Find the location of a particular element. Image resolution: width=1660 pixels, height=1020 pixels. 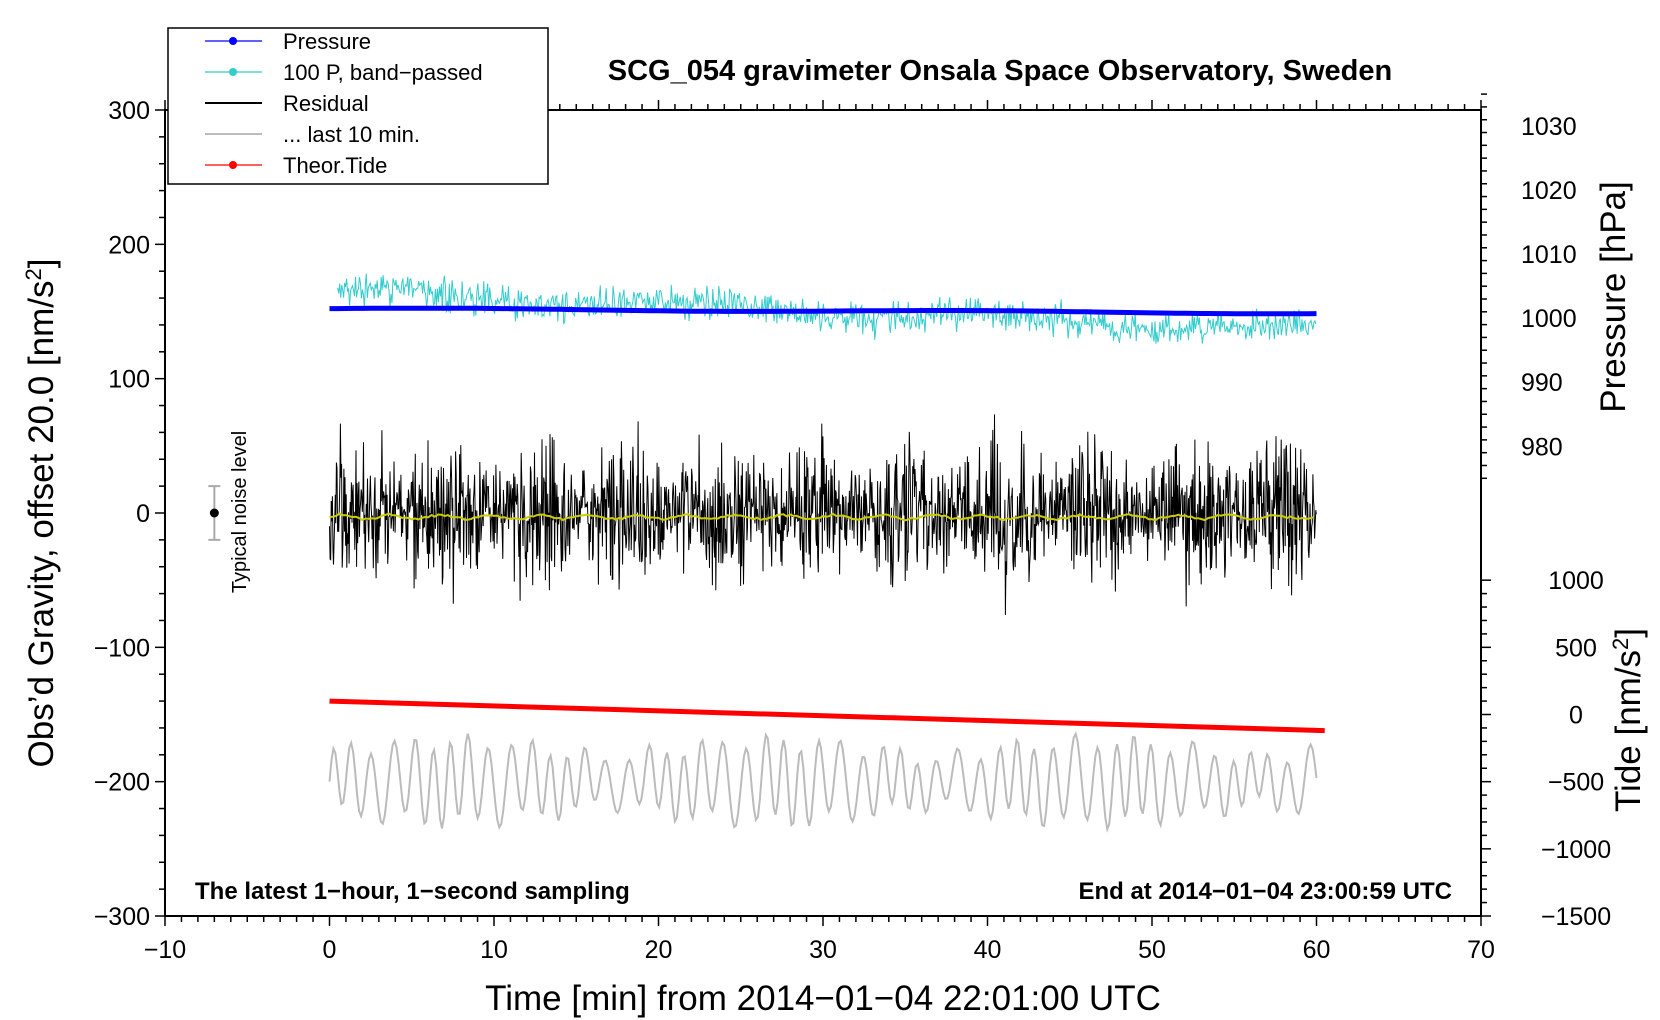

noise-dot is located at coordinates (214, 513).